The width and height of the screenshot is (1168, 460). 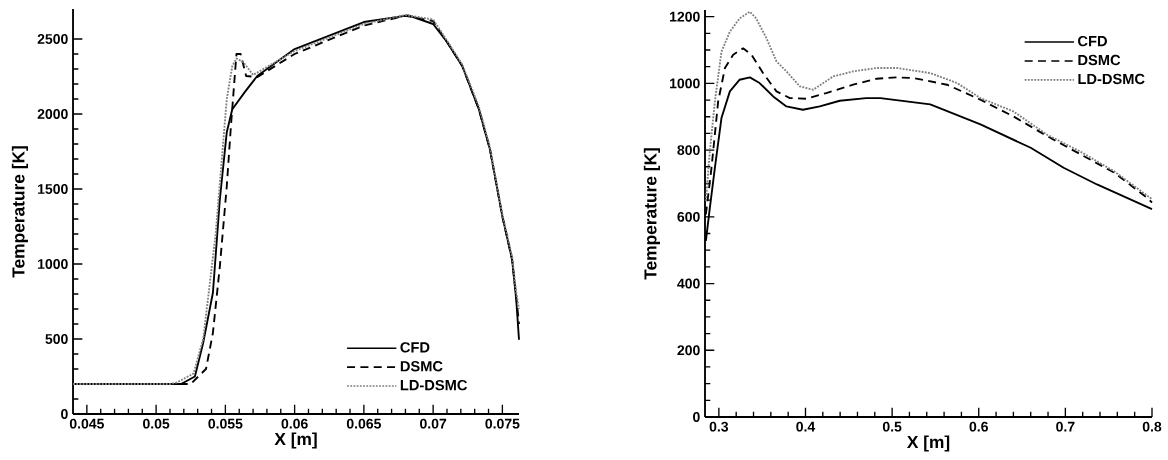 What do you see at coordinates (685, 16) in the screenshot?
I see `y-tick-label: 1200` at bounding box center [685, 16].